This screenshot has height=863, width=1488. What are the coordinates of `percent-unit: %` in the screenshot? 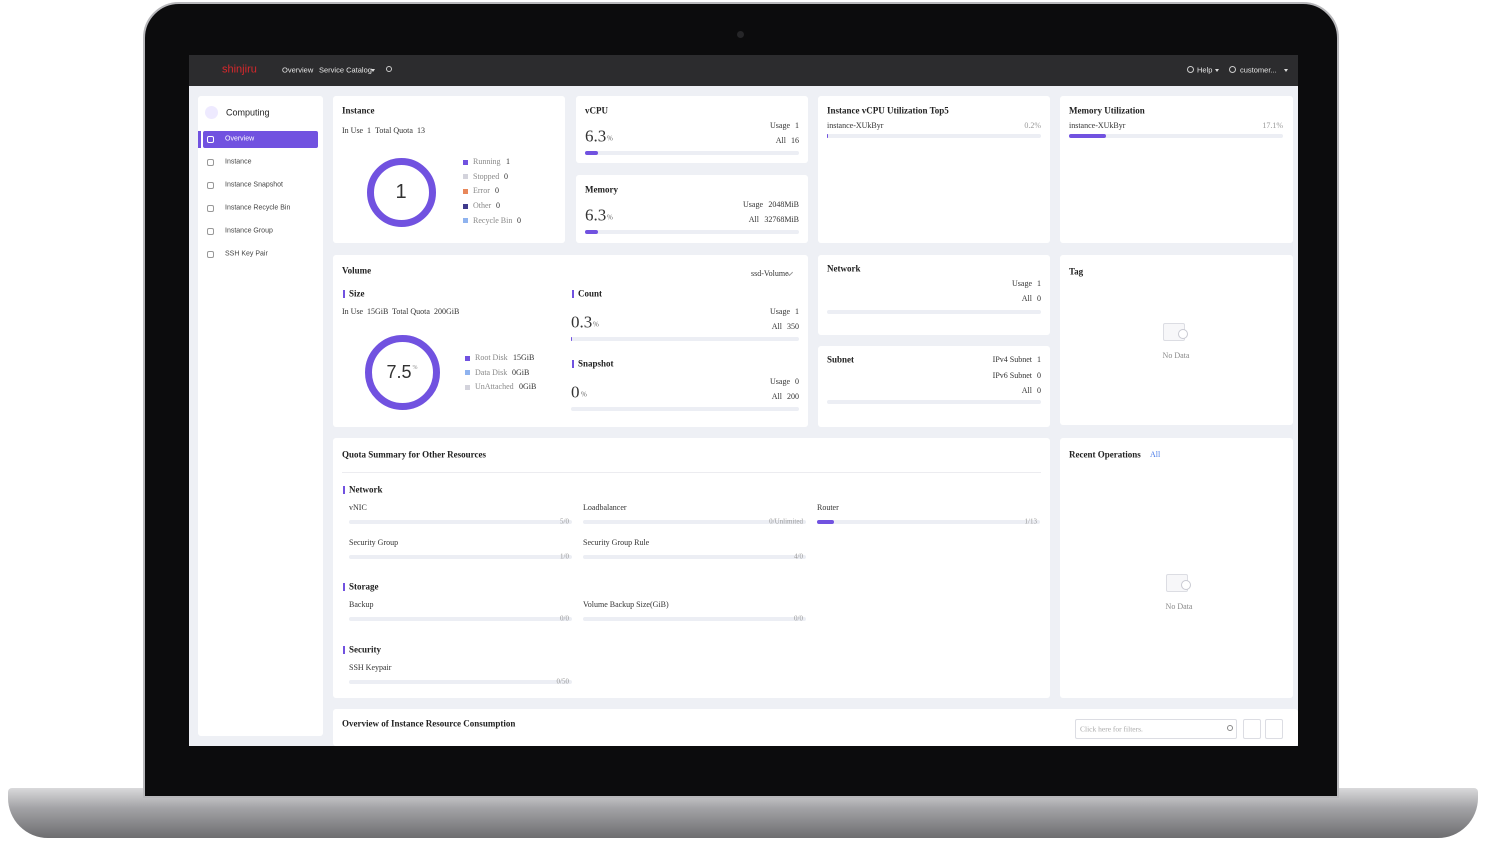 It's located at (596, 324).